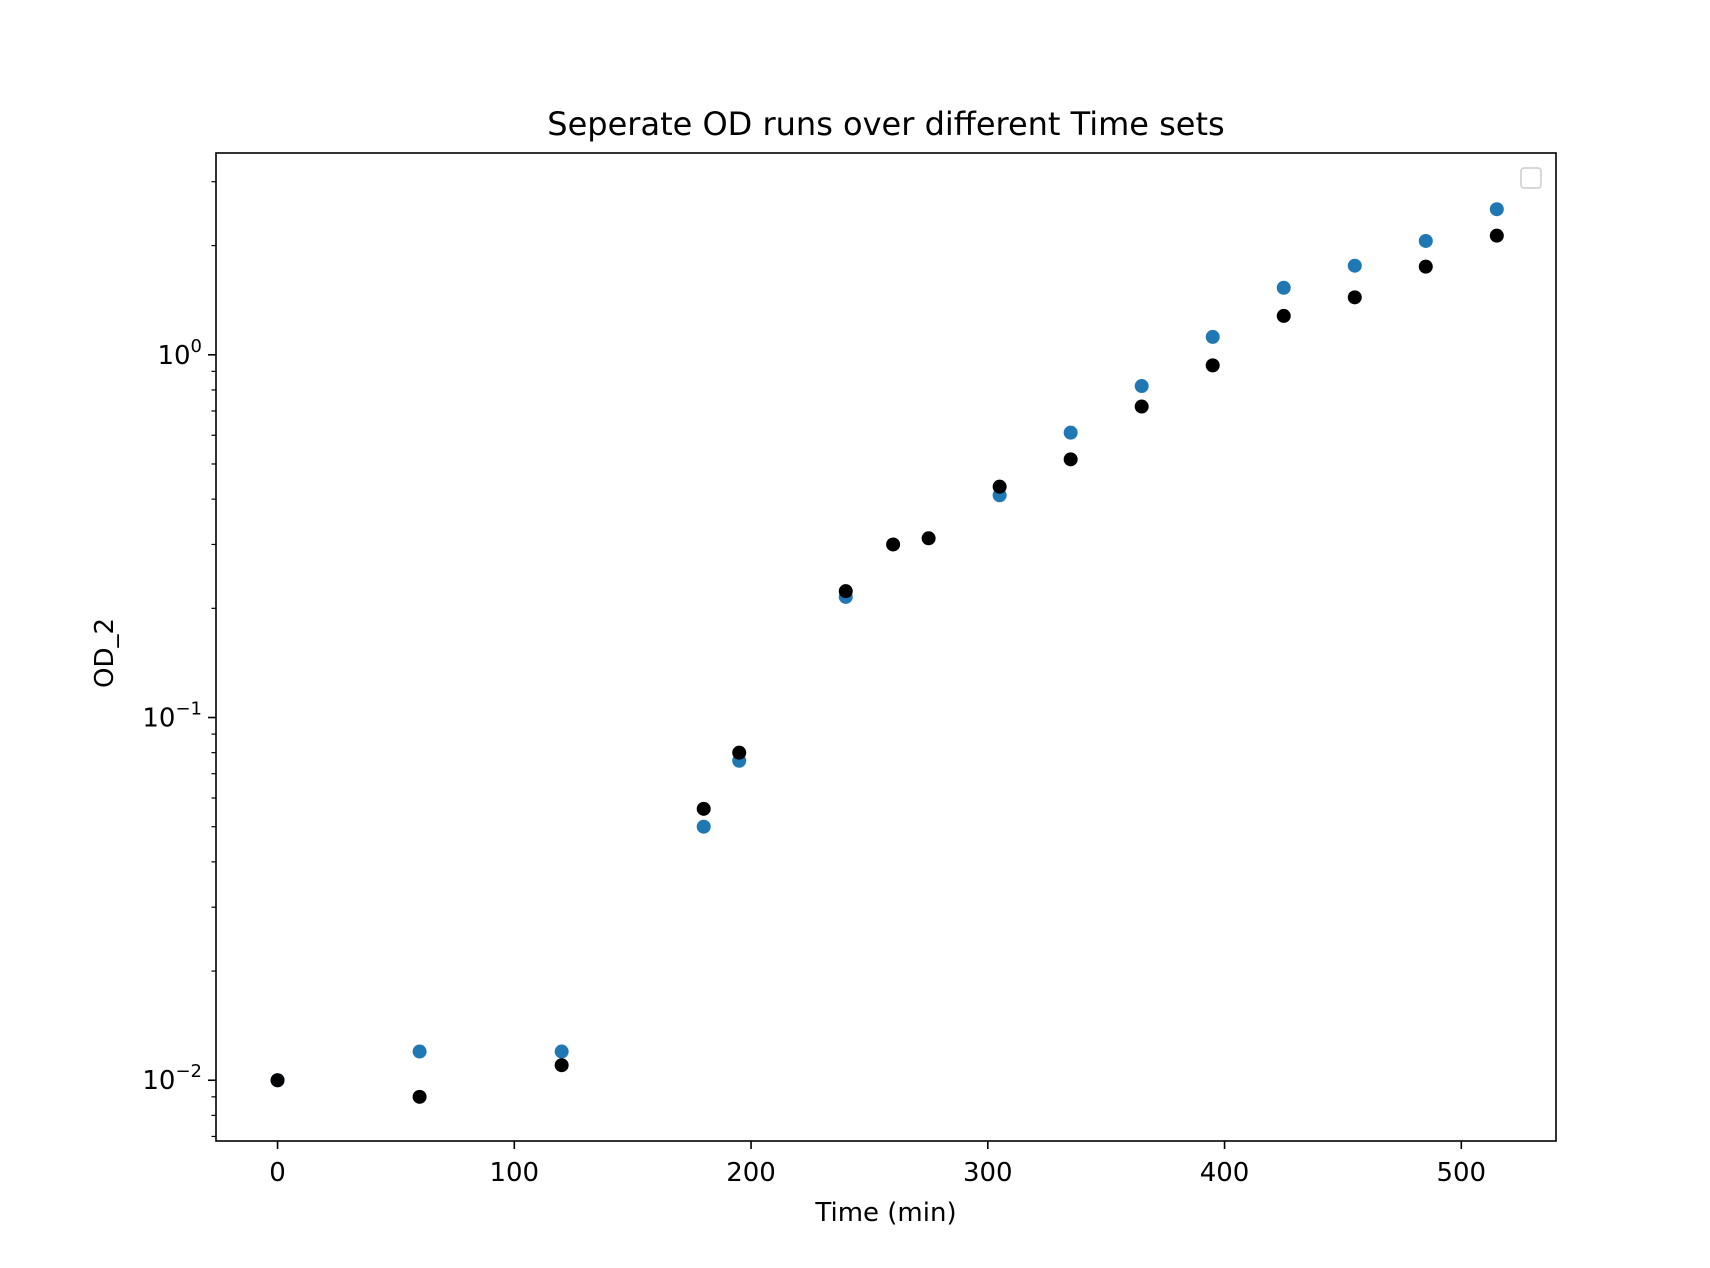  What do you see at coordinates (885, 1213) in the screenshot?
I see `x-axis-label: Time (min)` at bounding box center [885, 1213].